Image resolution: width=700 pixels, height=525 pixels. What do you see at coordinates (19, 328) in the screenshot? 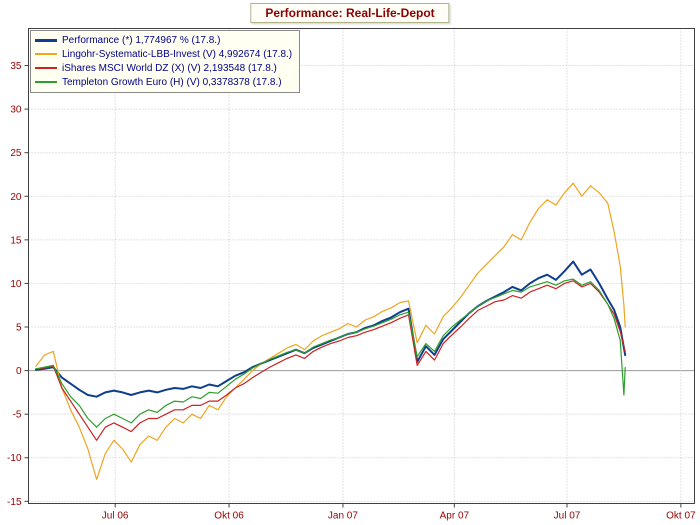
I see `y-tick-label: 5` at bounding box center [19, 328].